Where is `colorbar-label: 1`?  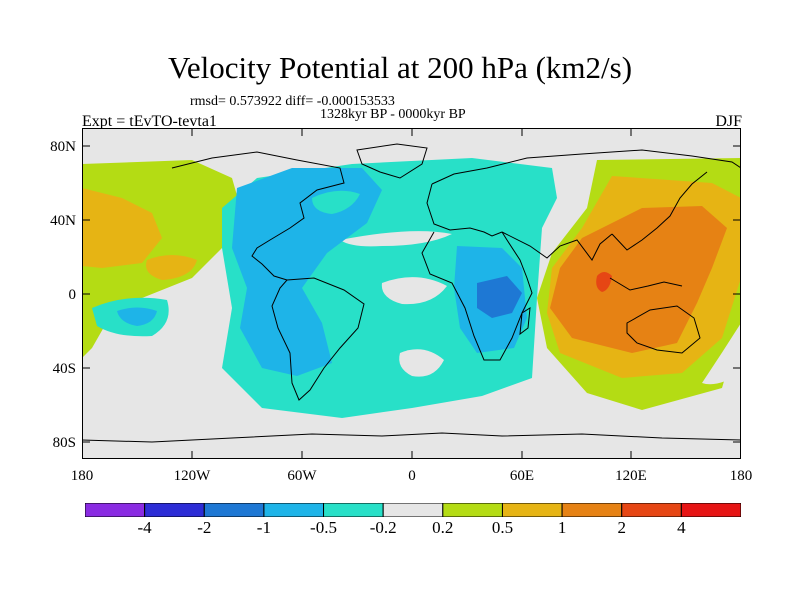 colorbar-label: 1 is located at coordinates (562, 527).